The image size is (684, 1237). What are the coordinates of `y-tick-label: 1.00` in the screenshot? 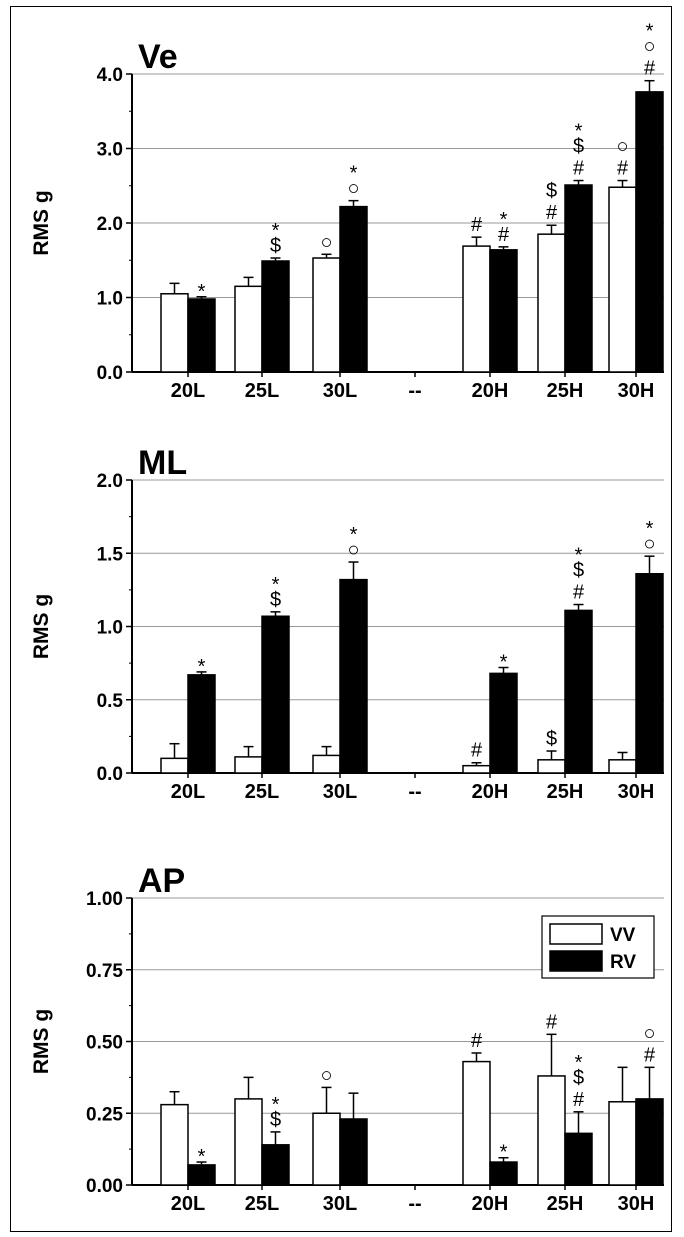 It's located at (104, 899).